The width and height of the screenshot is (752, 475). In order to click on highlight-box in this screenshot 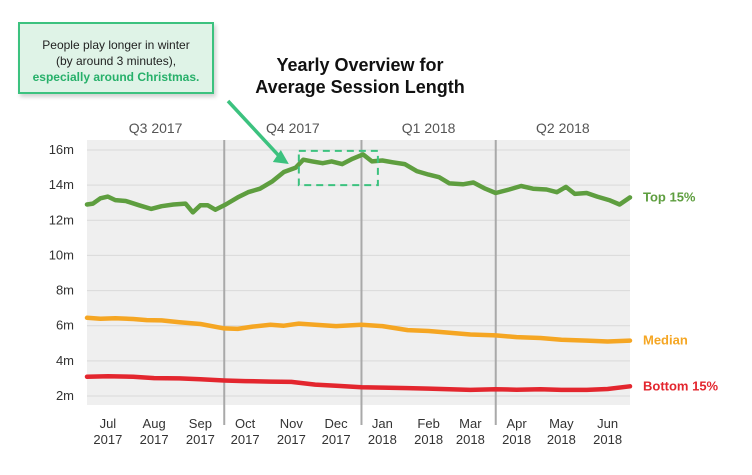, I will do `click(338, 168)`.